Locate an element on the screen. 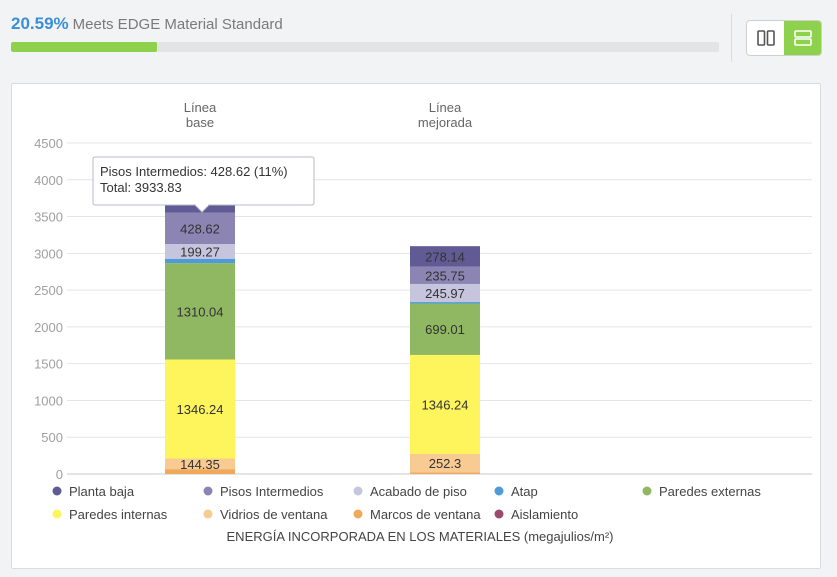 The width and height of the screenshot is (837, 577). y-tick-label: 1500 is located at coordinates (48, 364).